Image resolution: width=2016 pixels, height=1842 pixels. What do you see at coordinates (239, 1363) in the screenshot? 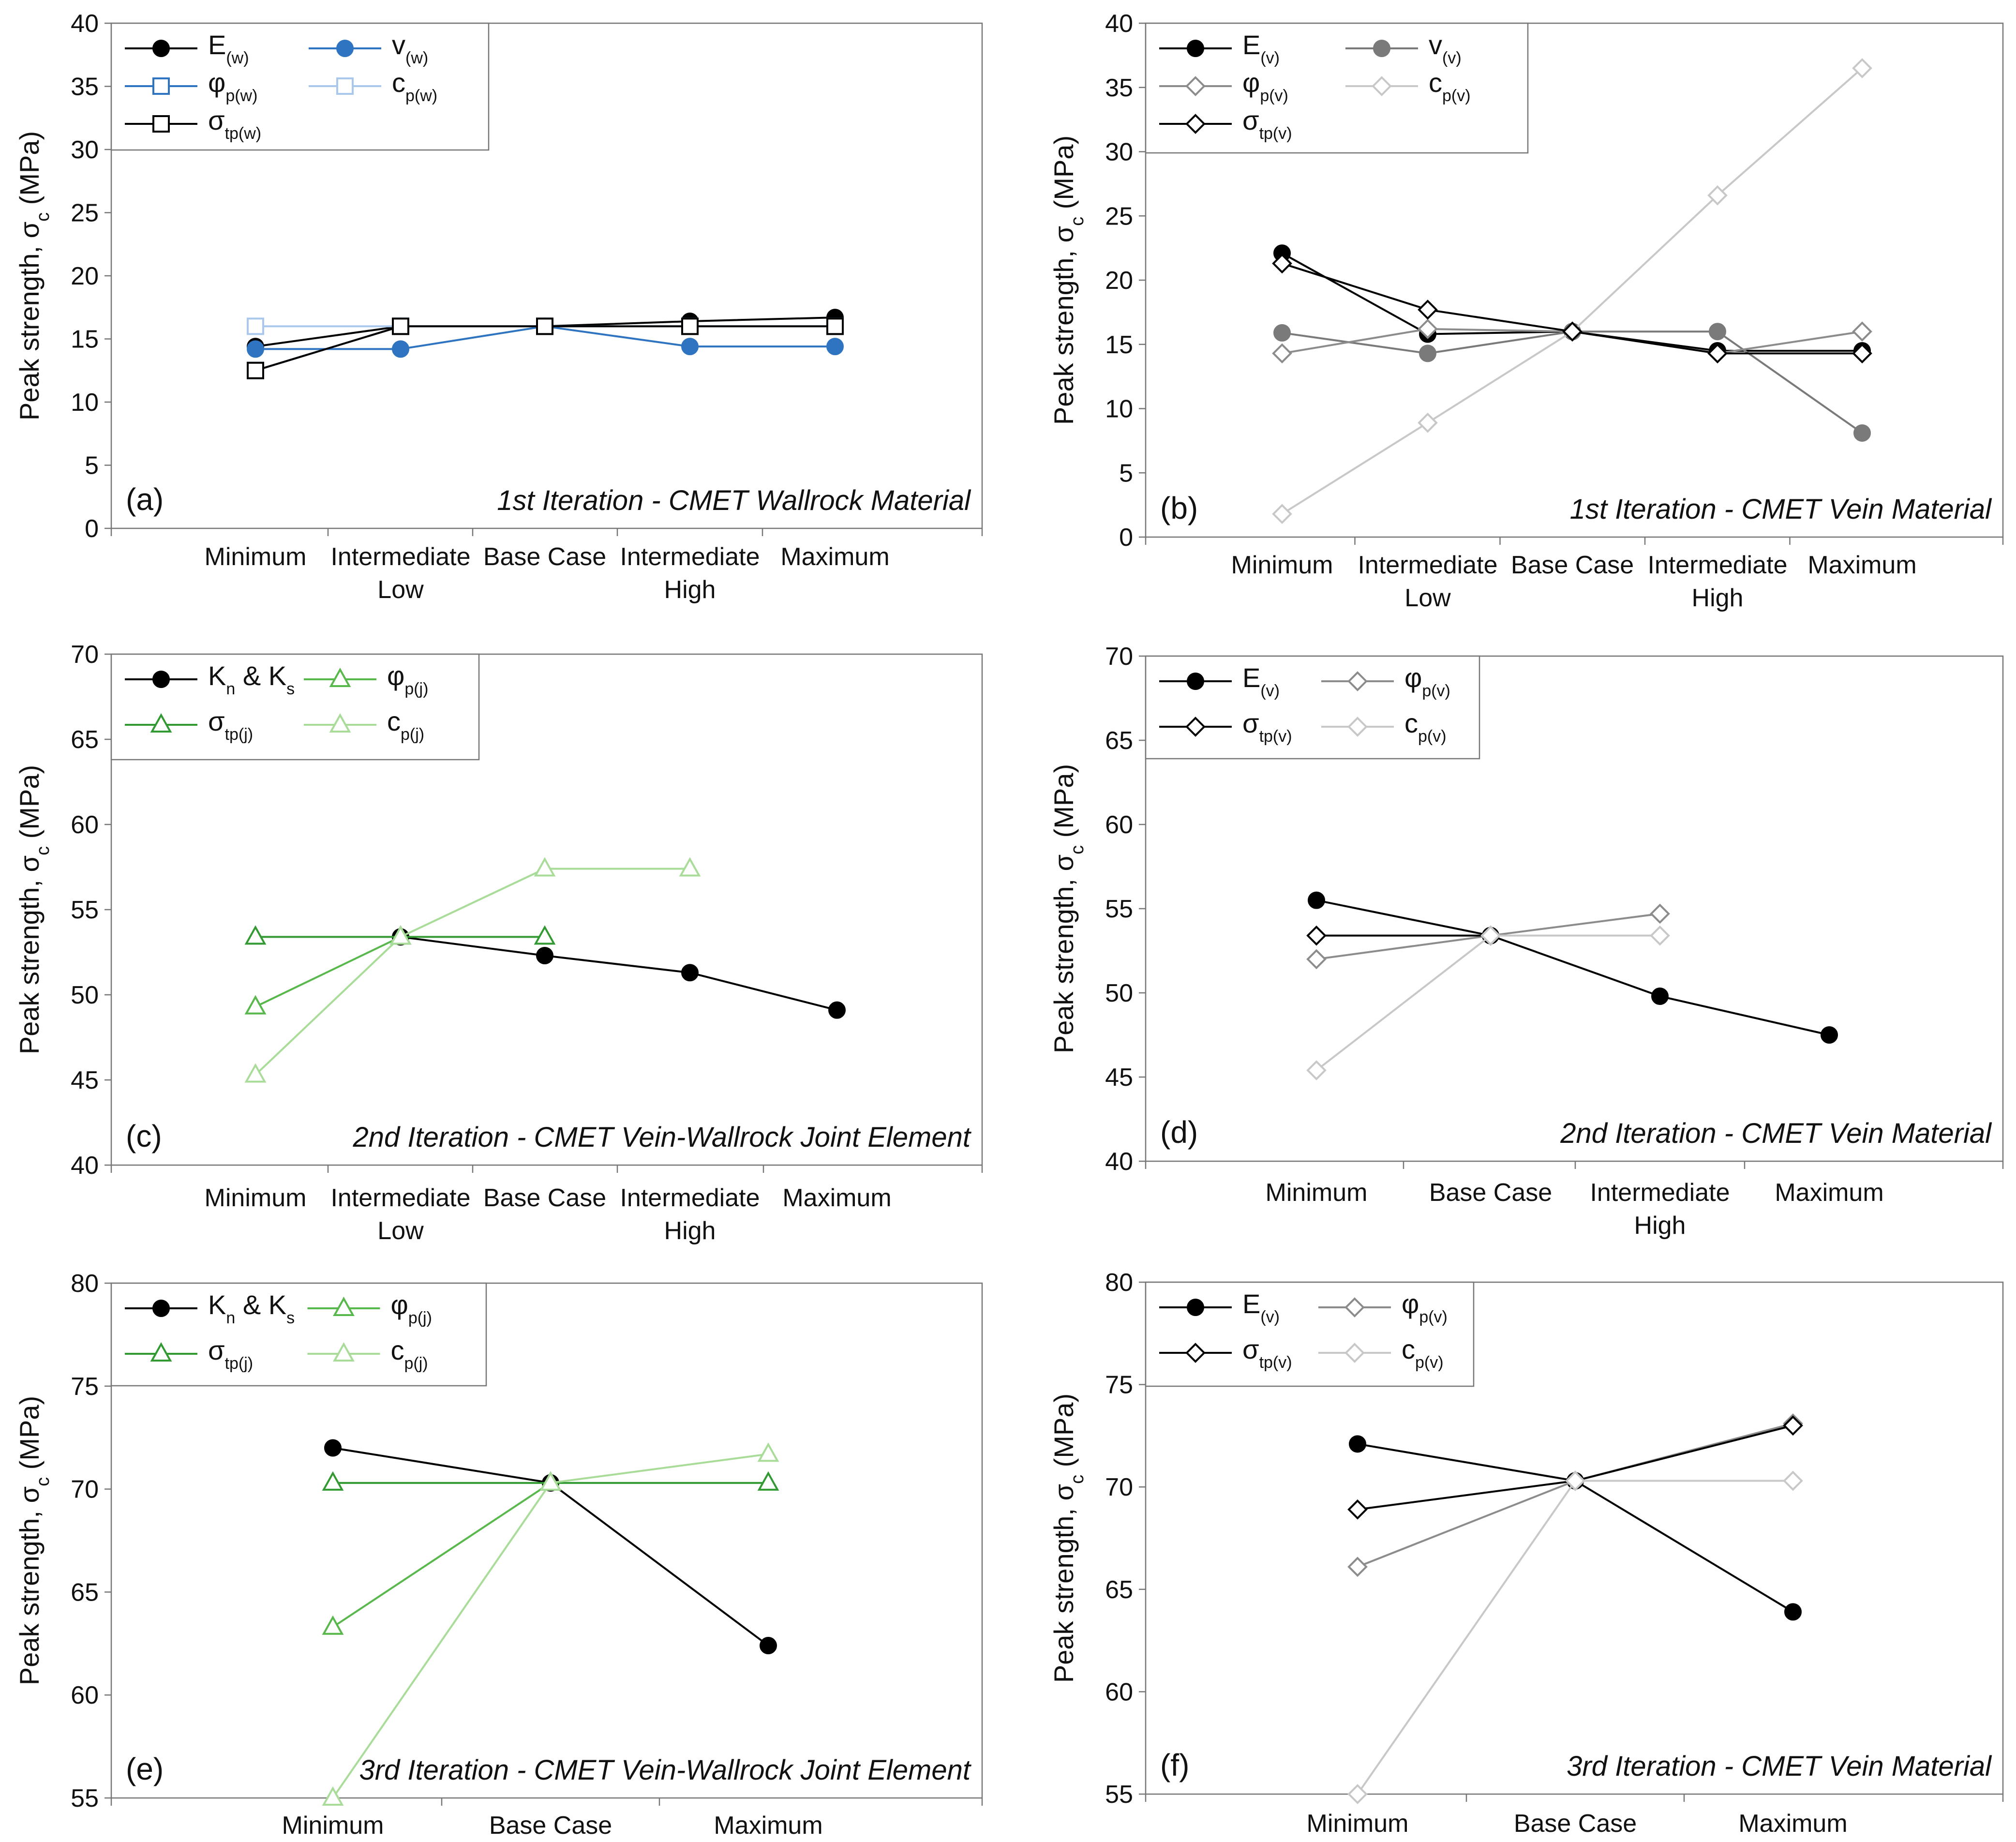
I see `legend-sub: tp(j)` at bounding box center [239, 1363].